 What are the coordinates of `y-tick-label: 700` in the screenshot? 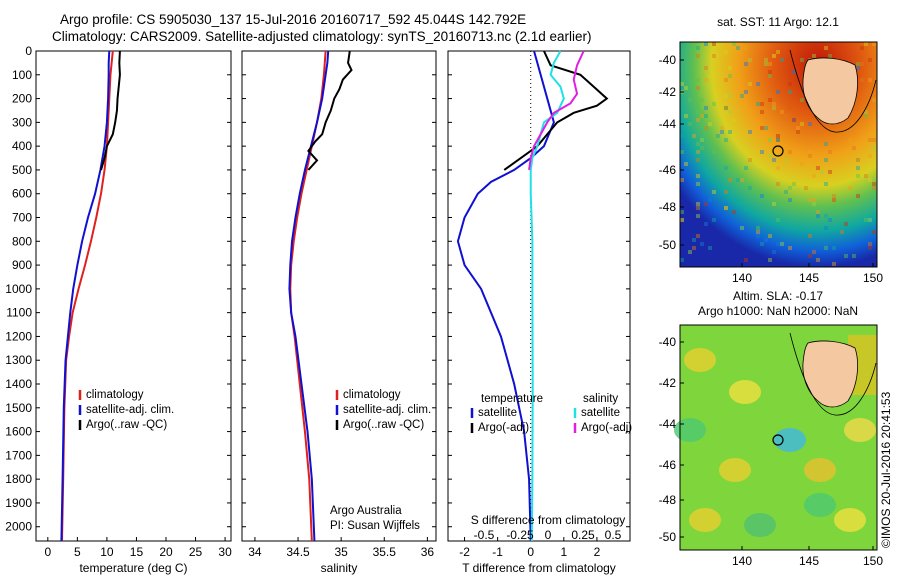 It's located at (22, 218).